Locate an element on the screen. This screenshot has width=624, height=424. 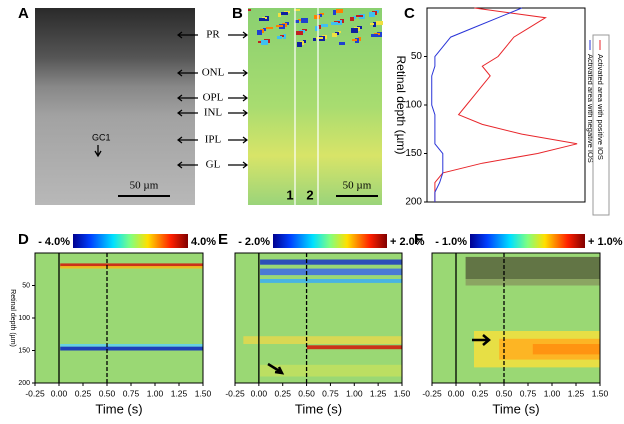
layer-label: PR is located at coordinates (213, 35).